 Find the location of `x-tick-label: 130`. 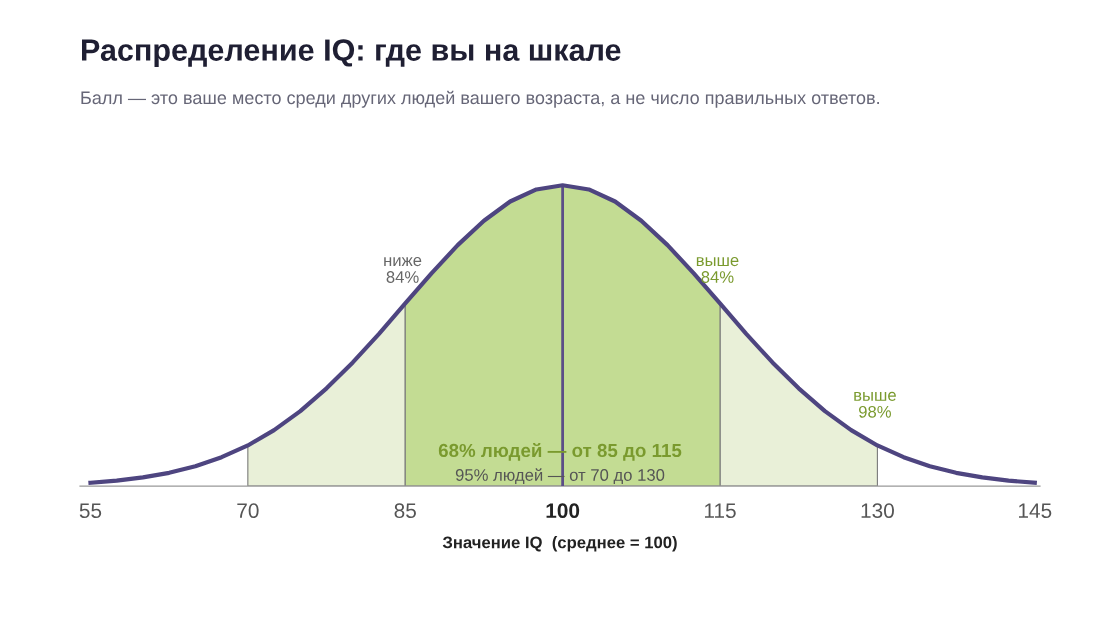

x-tick-label: 130 is located at coordinates (877, 511).